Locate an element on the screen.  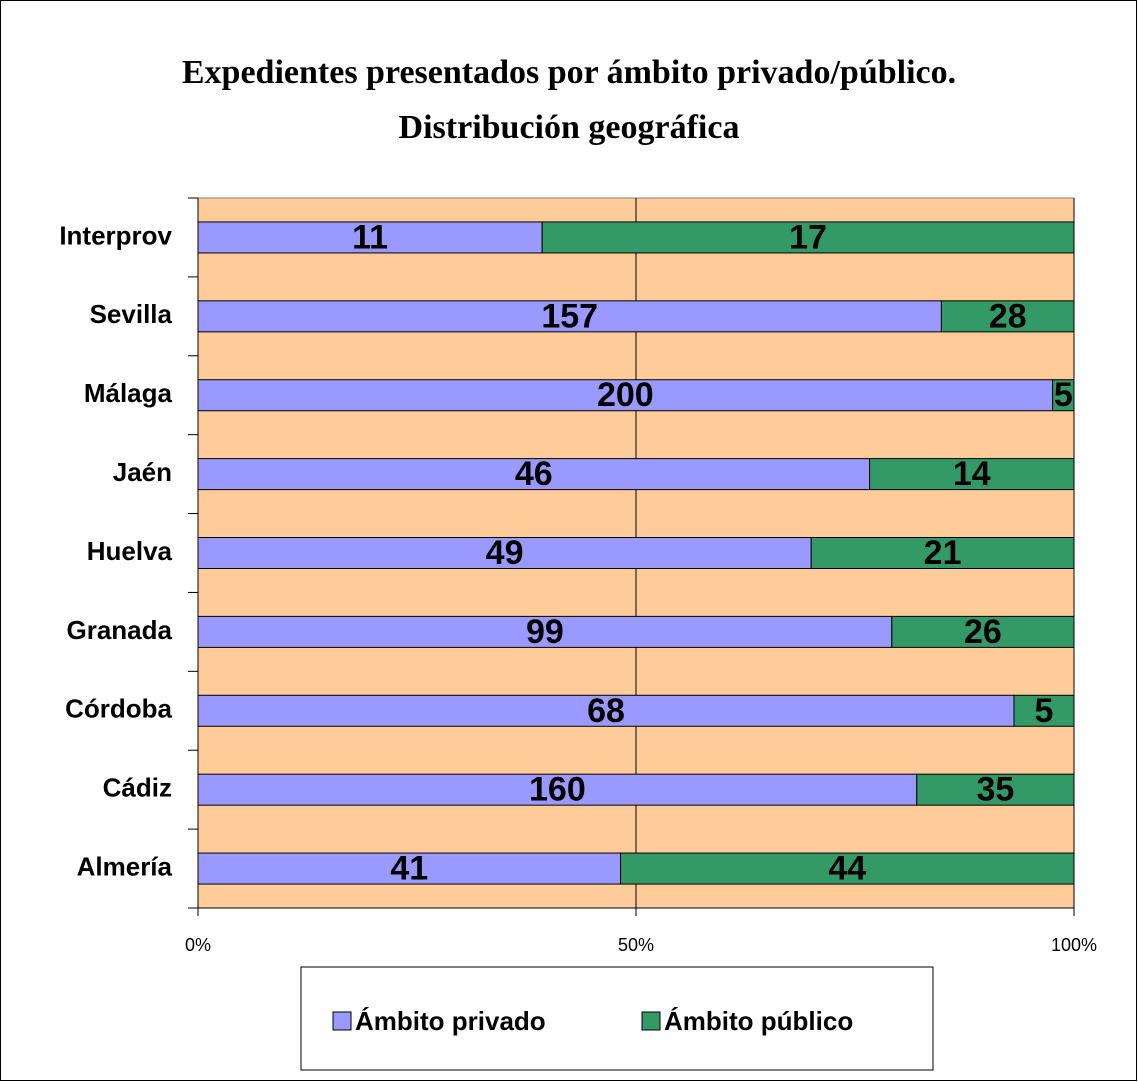
data-label: 99 is located at coordinates (545, 632).